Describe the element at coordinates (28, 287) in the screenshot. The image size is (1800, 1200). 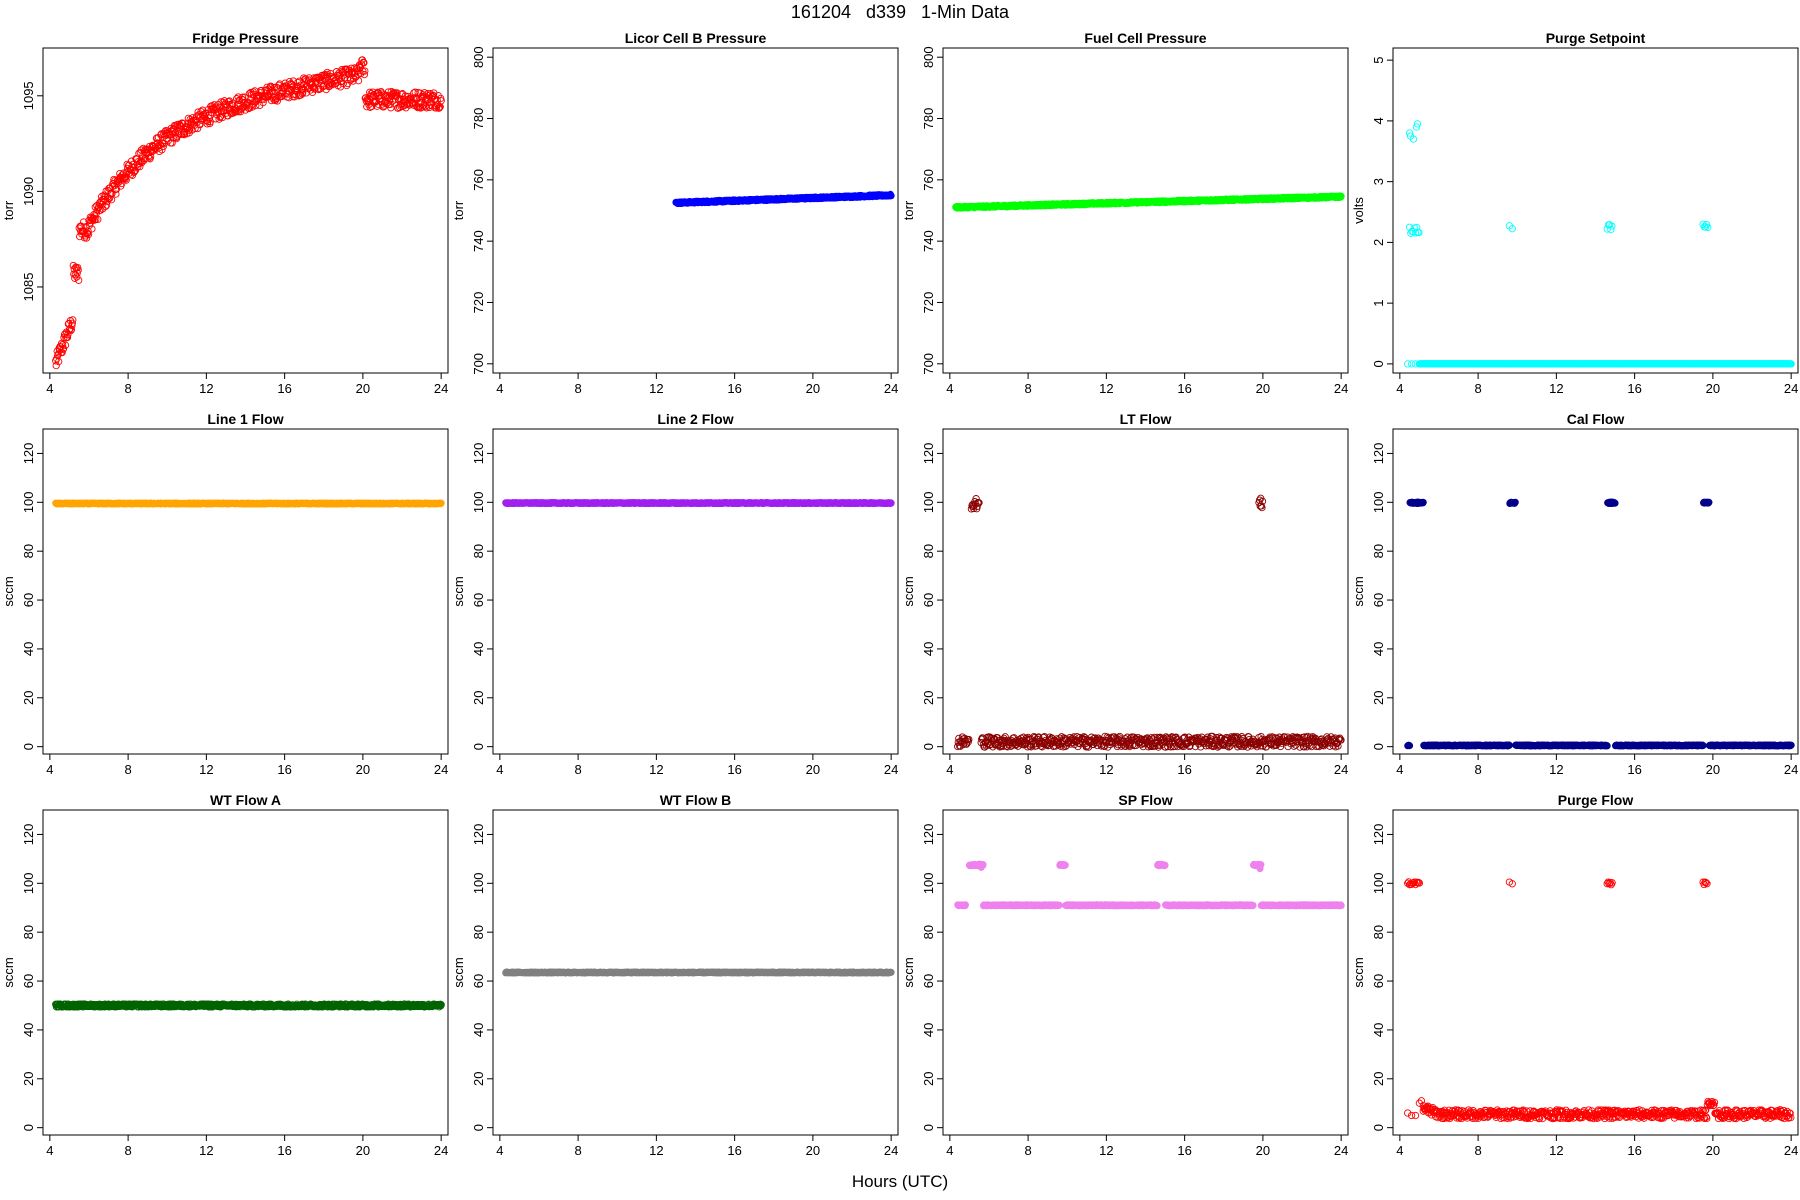
I see `y-tick-label: 1085` at that location.